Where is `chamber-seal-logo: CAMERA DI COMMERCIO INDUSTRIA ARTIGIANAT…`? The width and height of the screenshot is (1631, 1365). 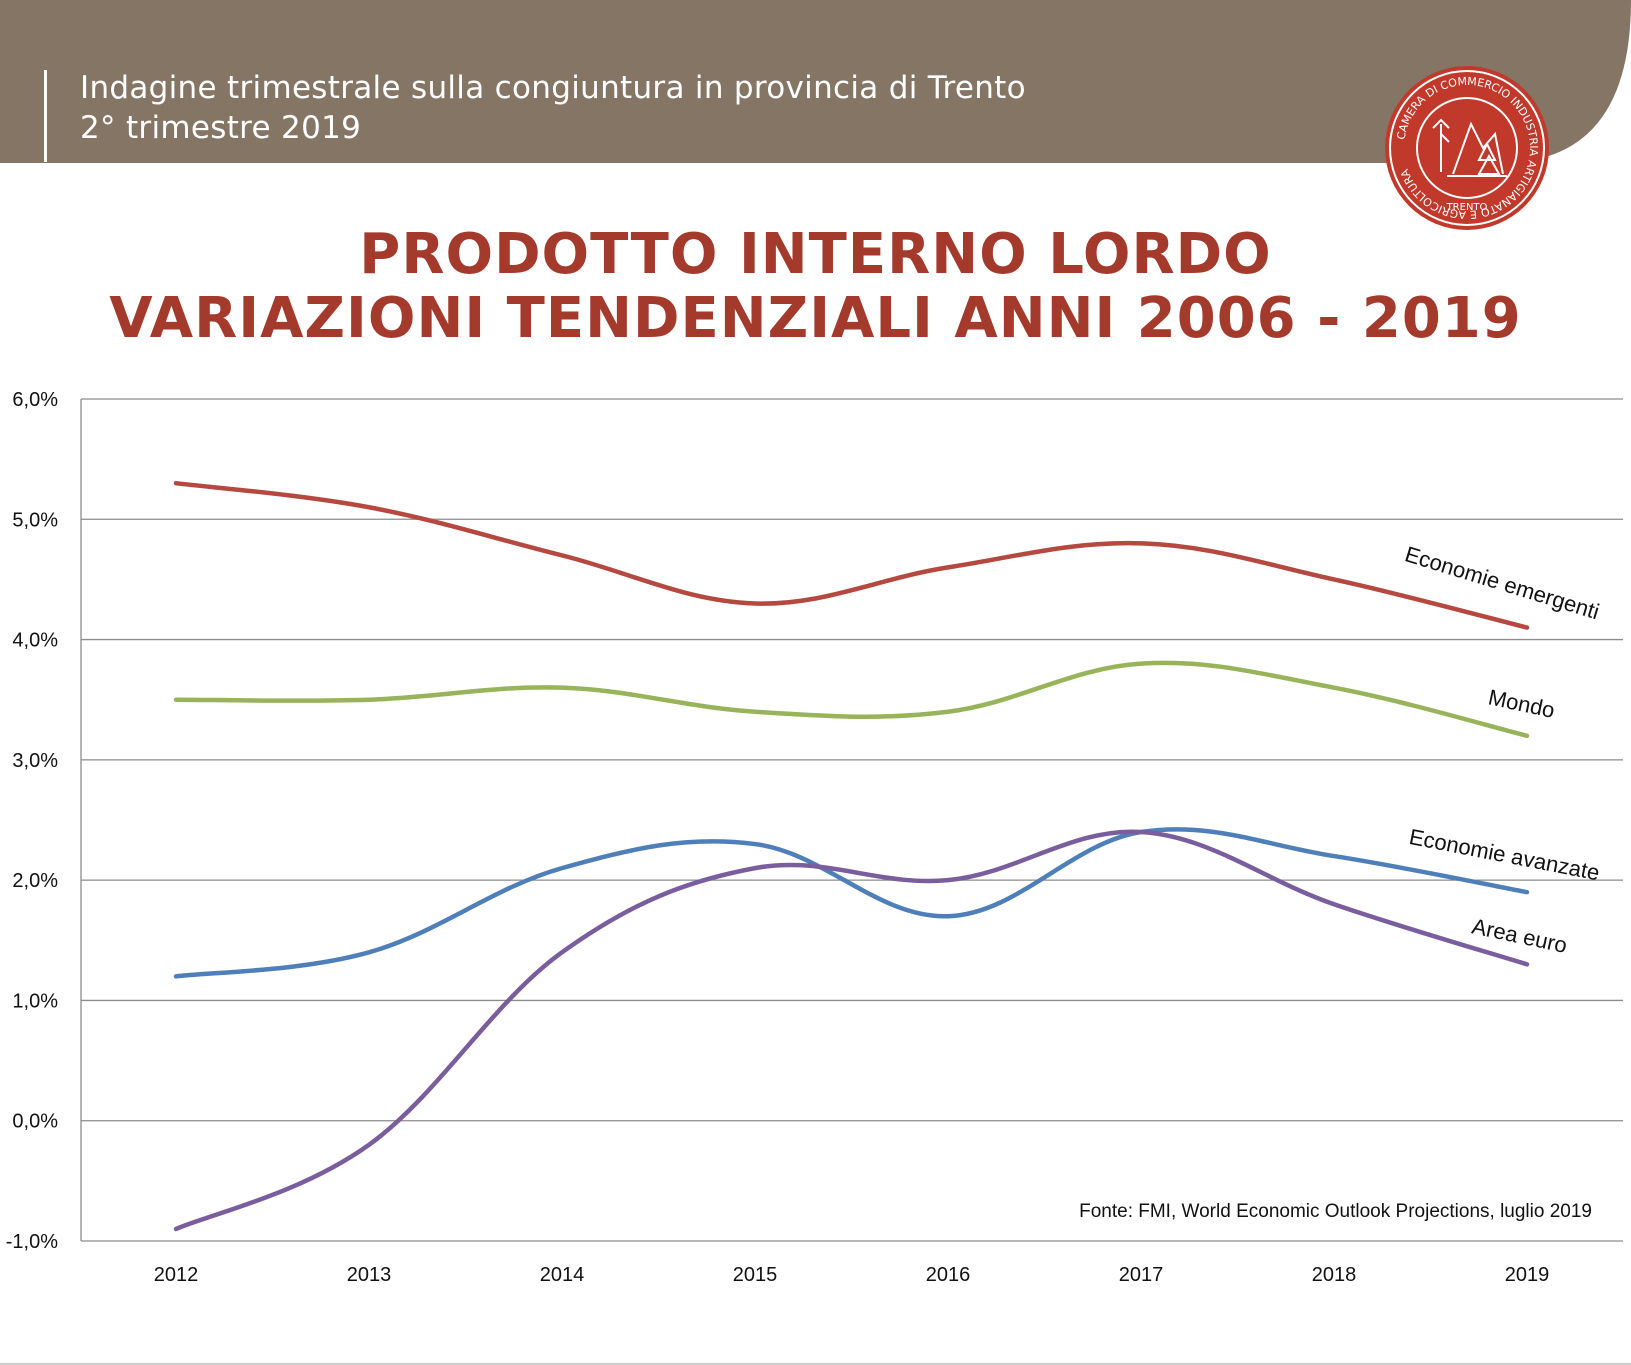
chamber-seal-logo: CAMERA DI COMMERCIO INDUSTRIA ARTIGIANAT… is located at coordinates (1467, 148).